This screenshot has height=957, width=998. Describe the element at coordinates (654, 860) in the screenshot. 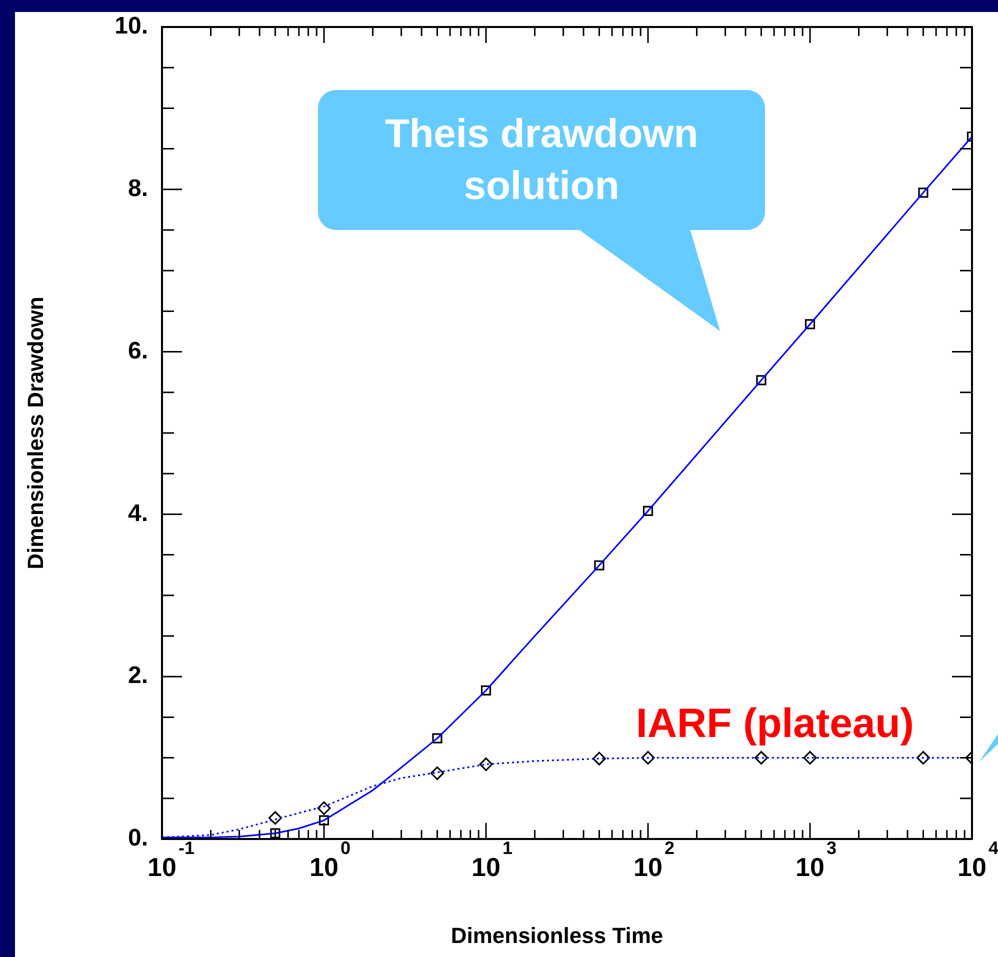

I see `x-tick-label: 10²` at that location.